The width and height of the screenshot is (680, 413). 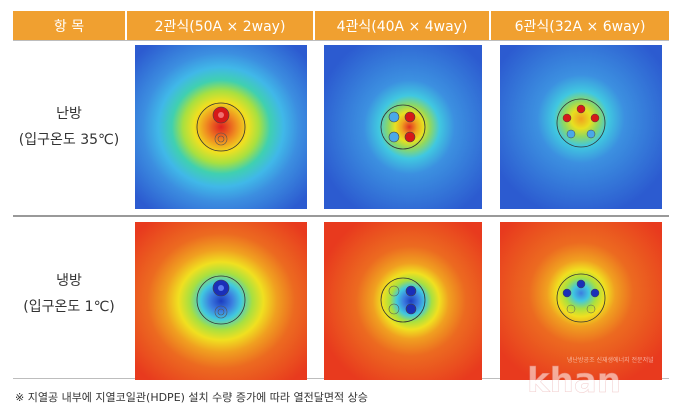 I want to click on khan-watermark-logo: 냉난방공조 신재생에너지 전문저널 khan, so click(x=597, y=378).